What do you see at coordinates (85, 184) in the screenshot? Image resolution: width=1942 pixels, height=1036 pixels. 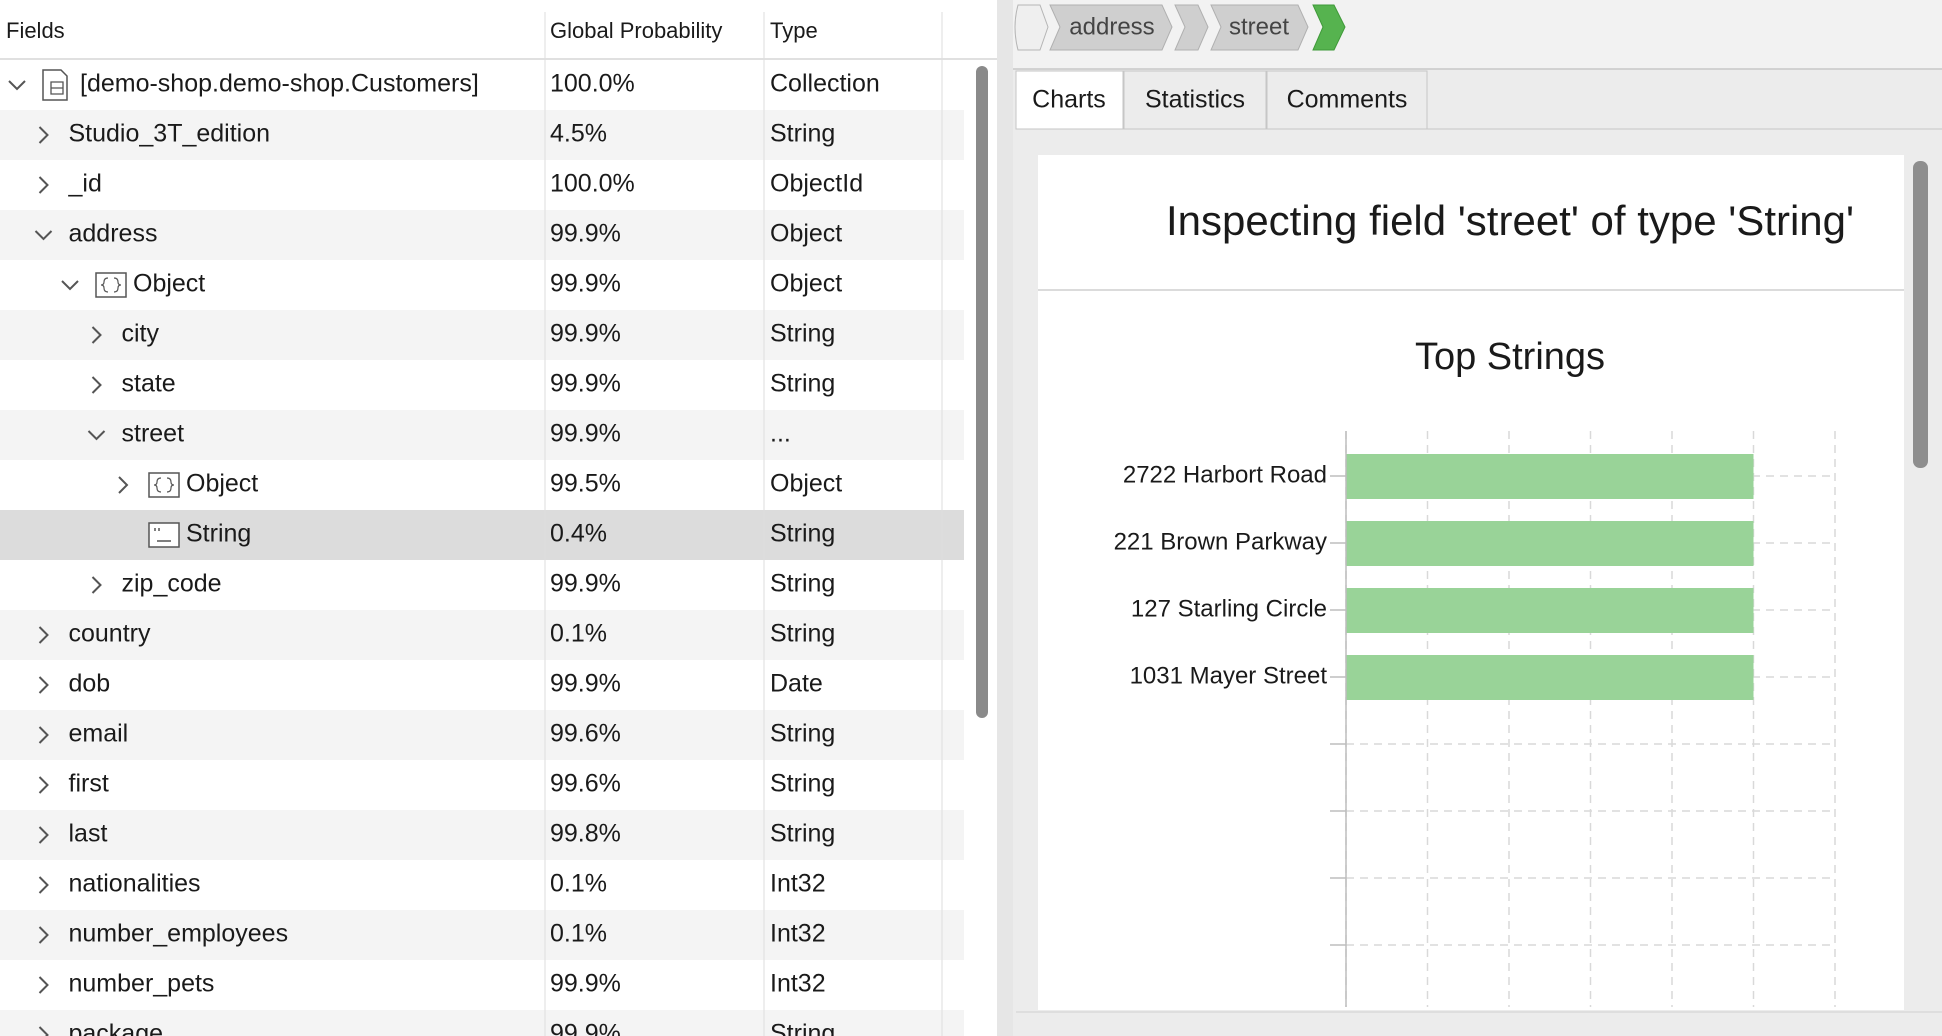 I see `field-name: _id` at bounding box center [85, 184].